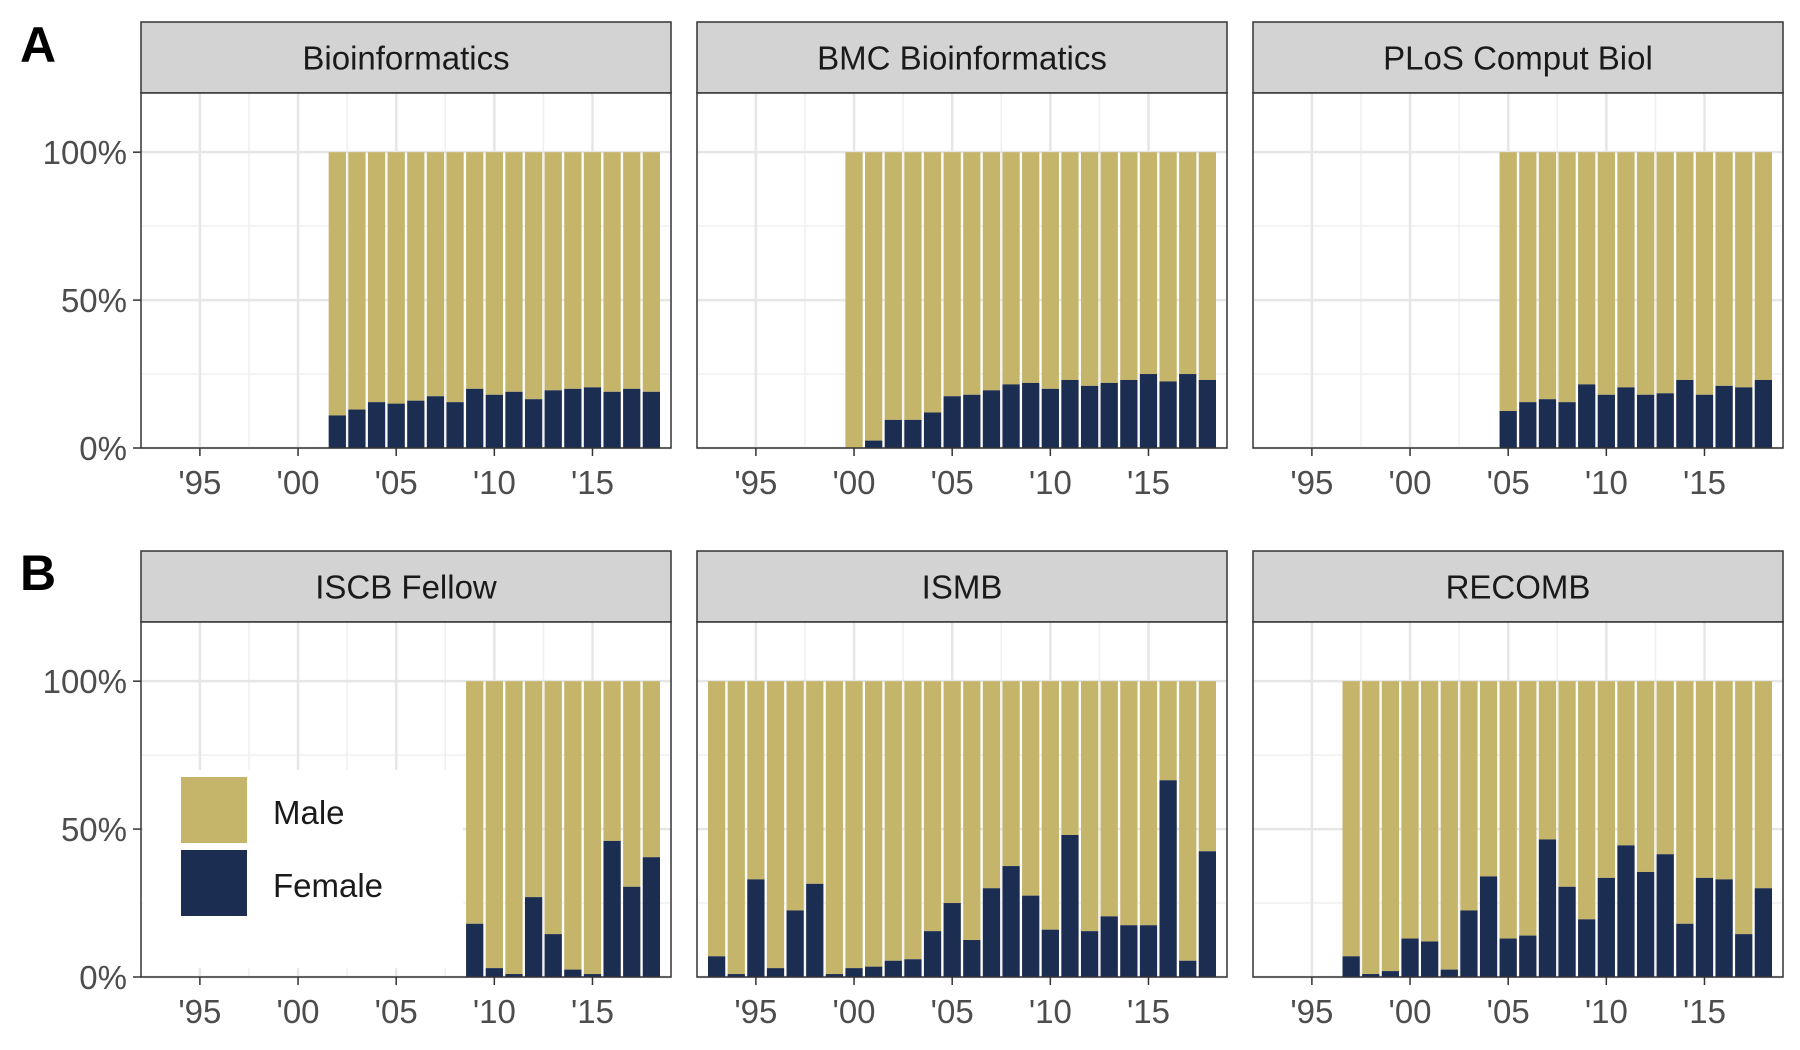 The image size is (1800, 1050). What do you see at coordinates (1587, 800) in the screenshot?
I see `bar-male-2009` at bounding box center [1587, 800].